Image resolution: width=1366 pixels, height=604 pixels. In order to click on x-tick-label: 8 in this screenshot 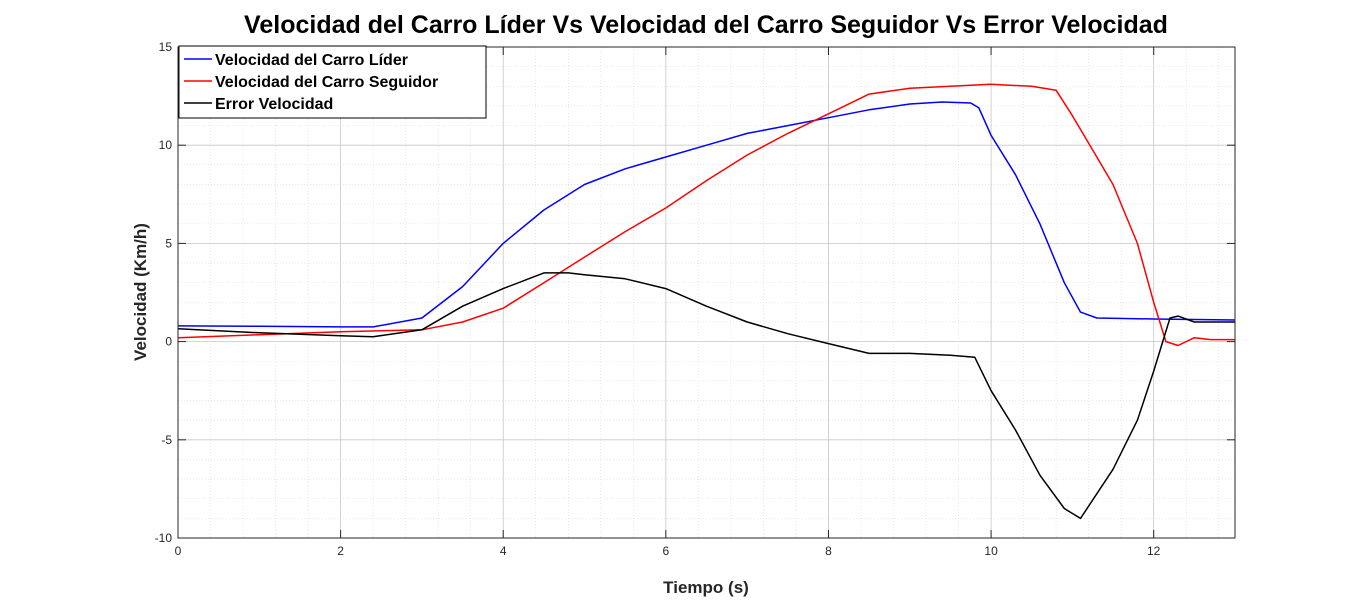, I will do `click(828, 551)`.